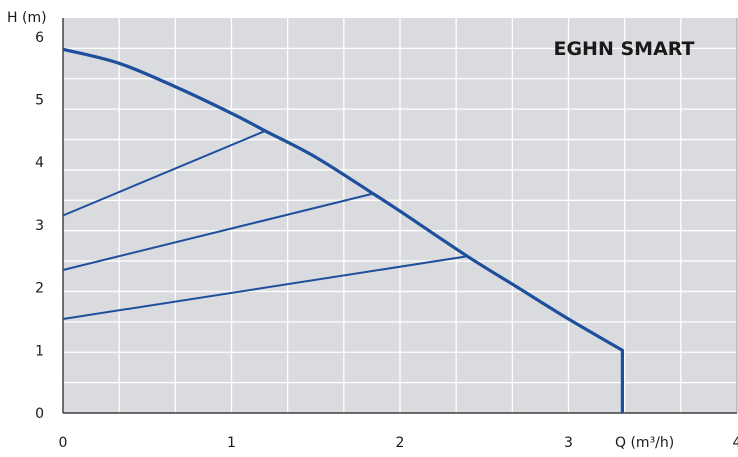 This screenshot has height=457, width=738. What do you see at coordinates (39, 226) in the screenshot?
I see `y-tick-label: 3` at bounding box center [39, 226].